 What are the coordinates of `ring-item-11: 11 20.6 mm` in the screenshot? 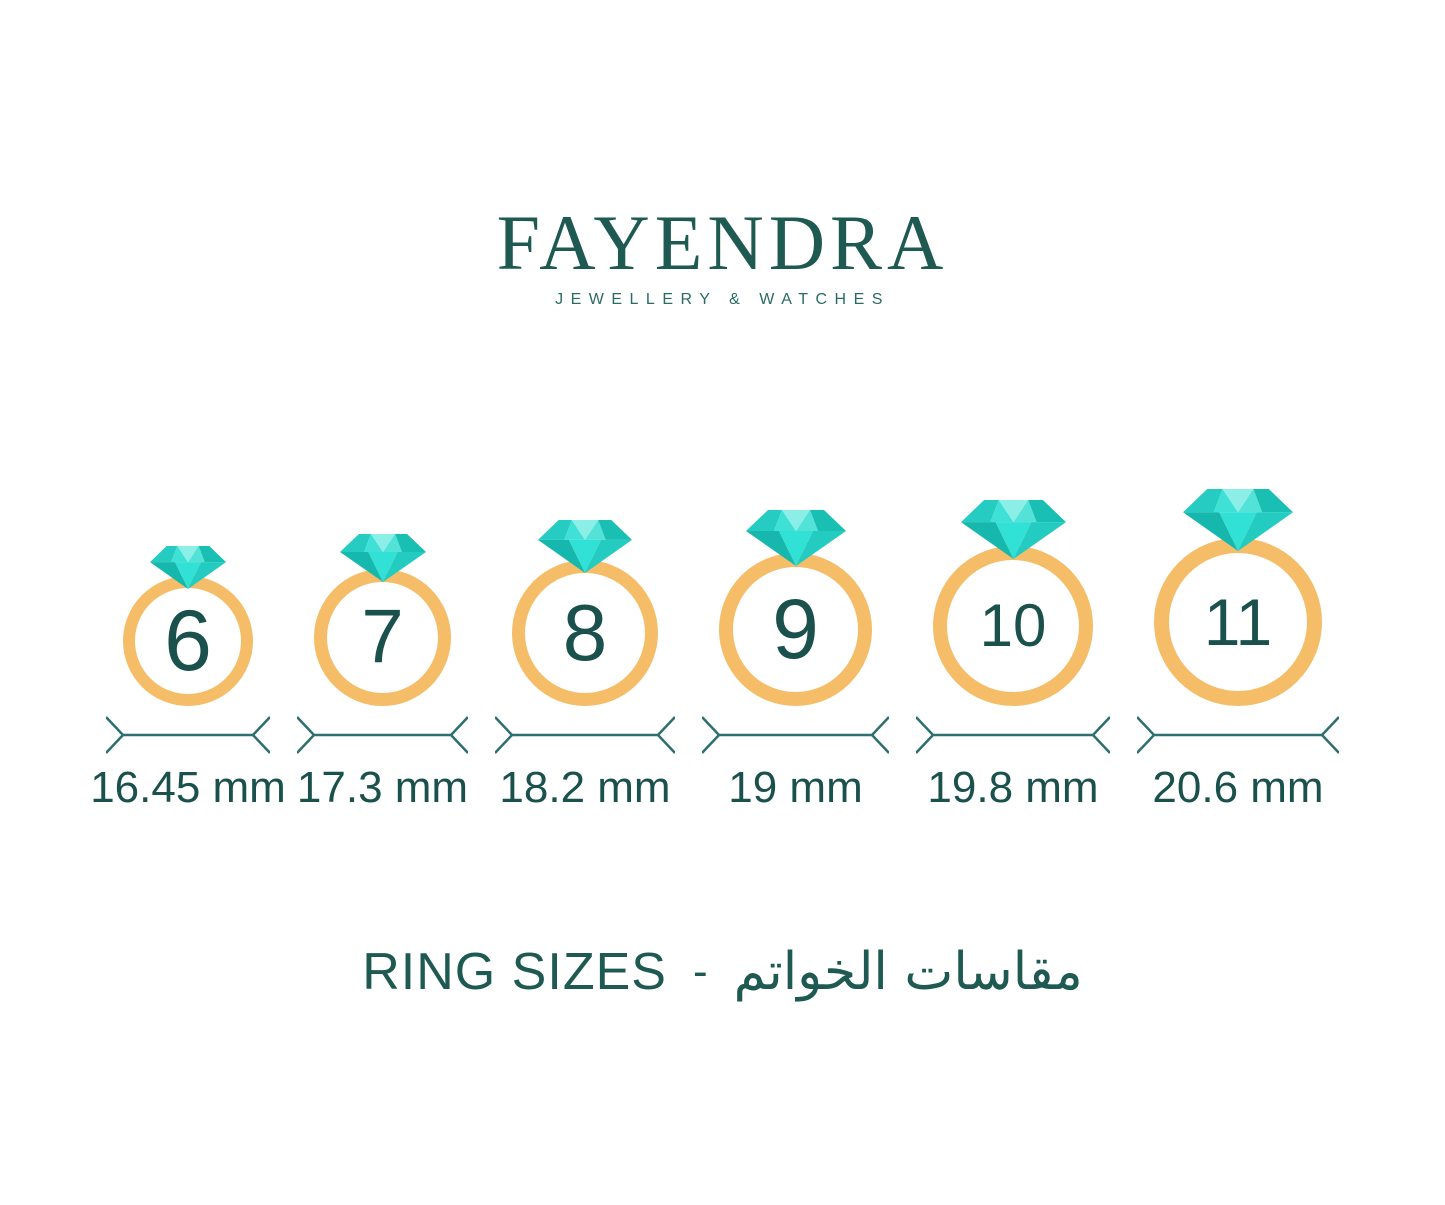 It's located at (1238, 650).